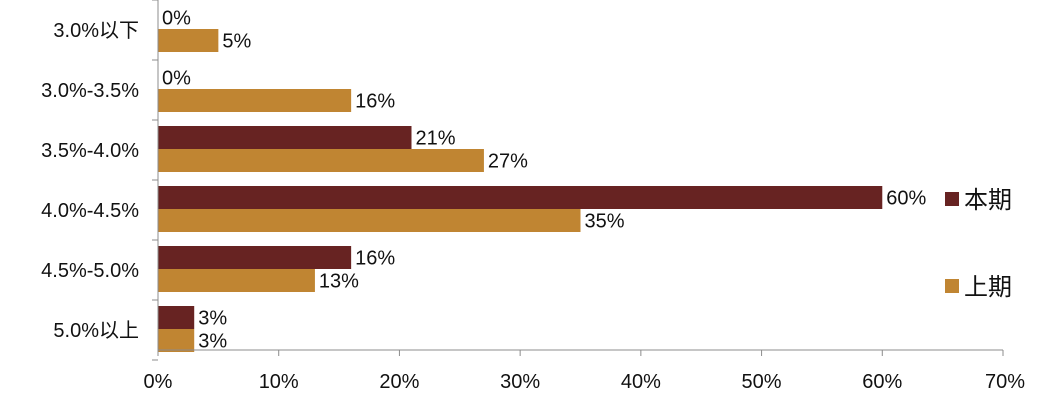 This screenshot has height=405, width=1043. What do you see at coordinates (236, 280) in the screenshot?
I see `bar-series2-cat5` at bounding box center [236, 280].